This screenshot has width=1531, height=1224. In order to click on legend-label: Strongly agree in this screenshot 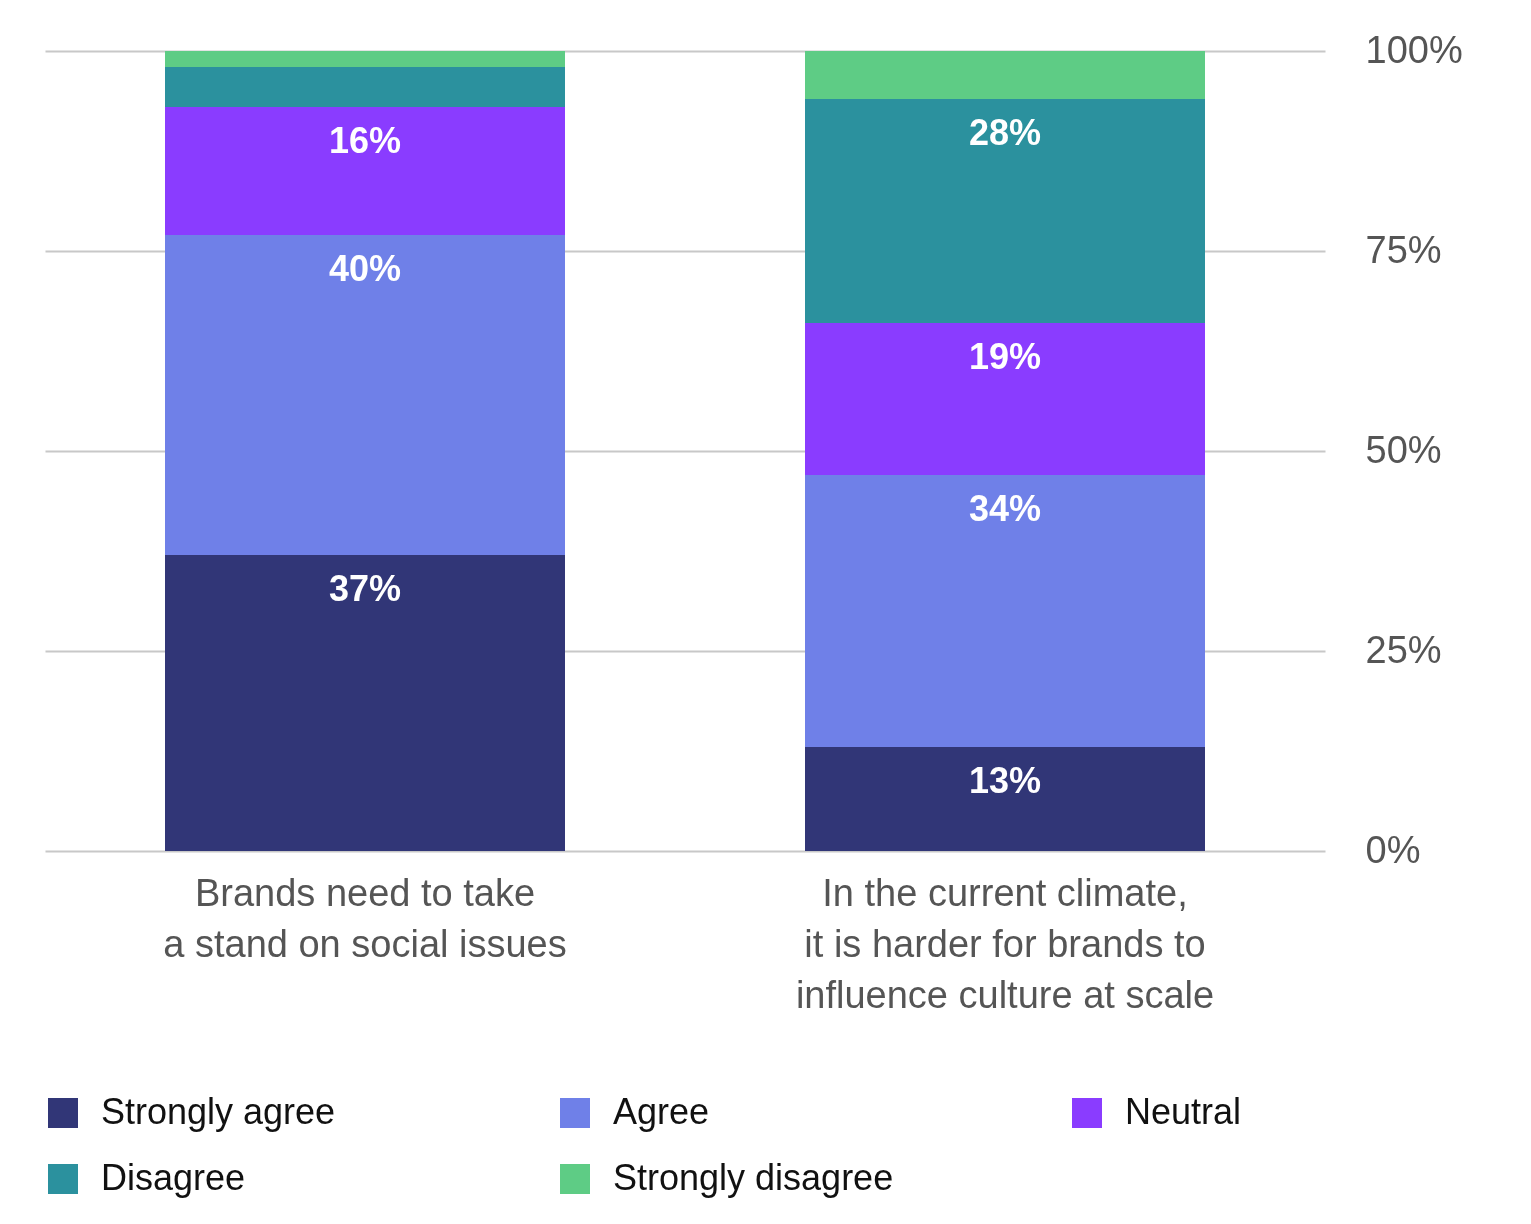, I will do `click(218, 1111)`.